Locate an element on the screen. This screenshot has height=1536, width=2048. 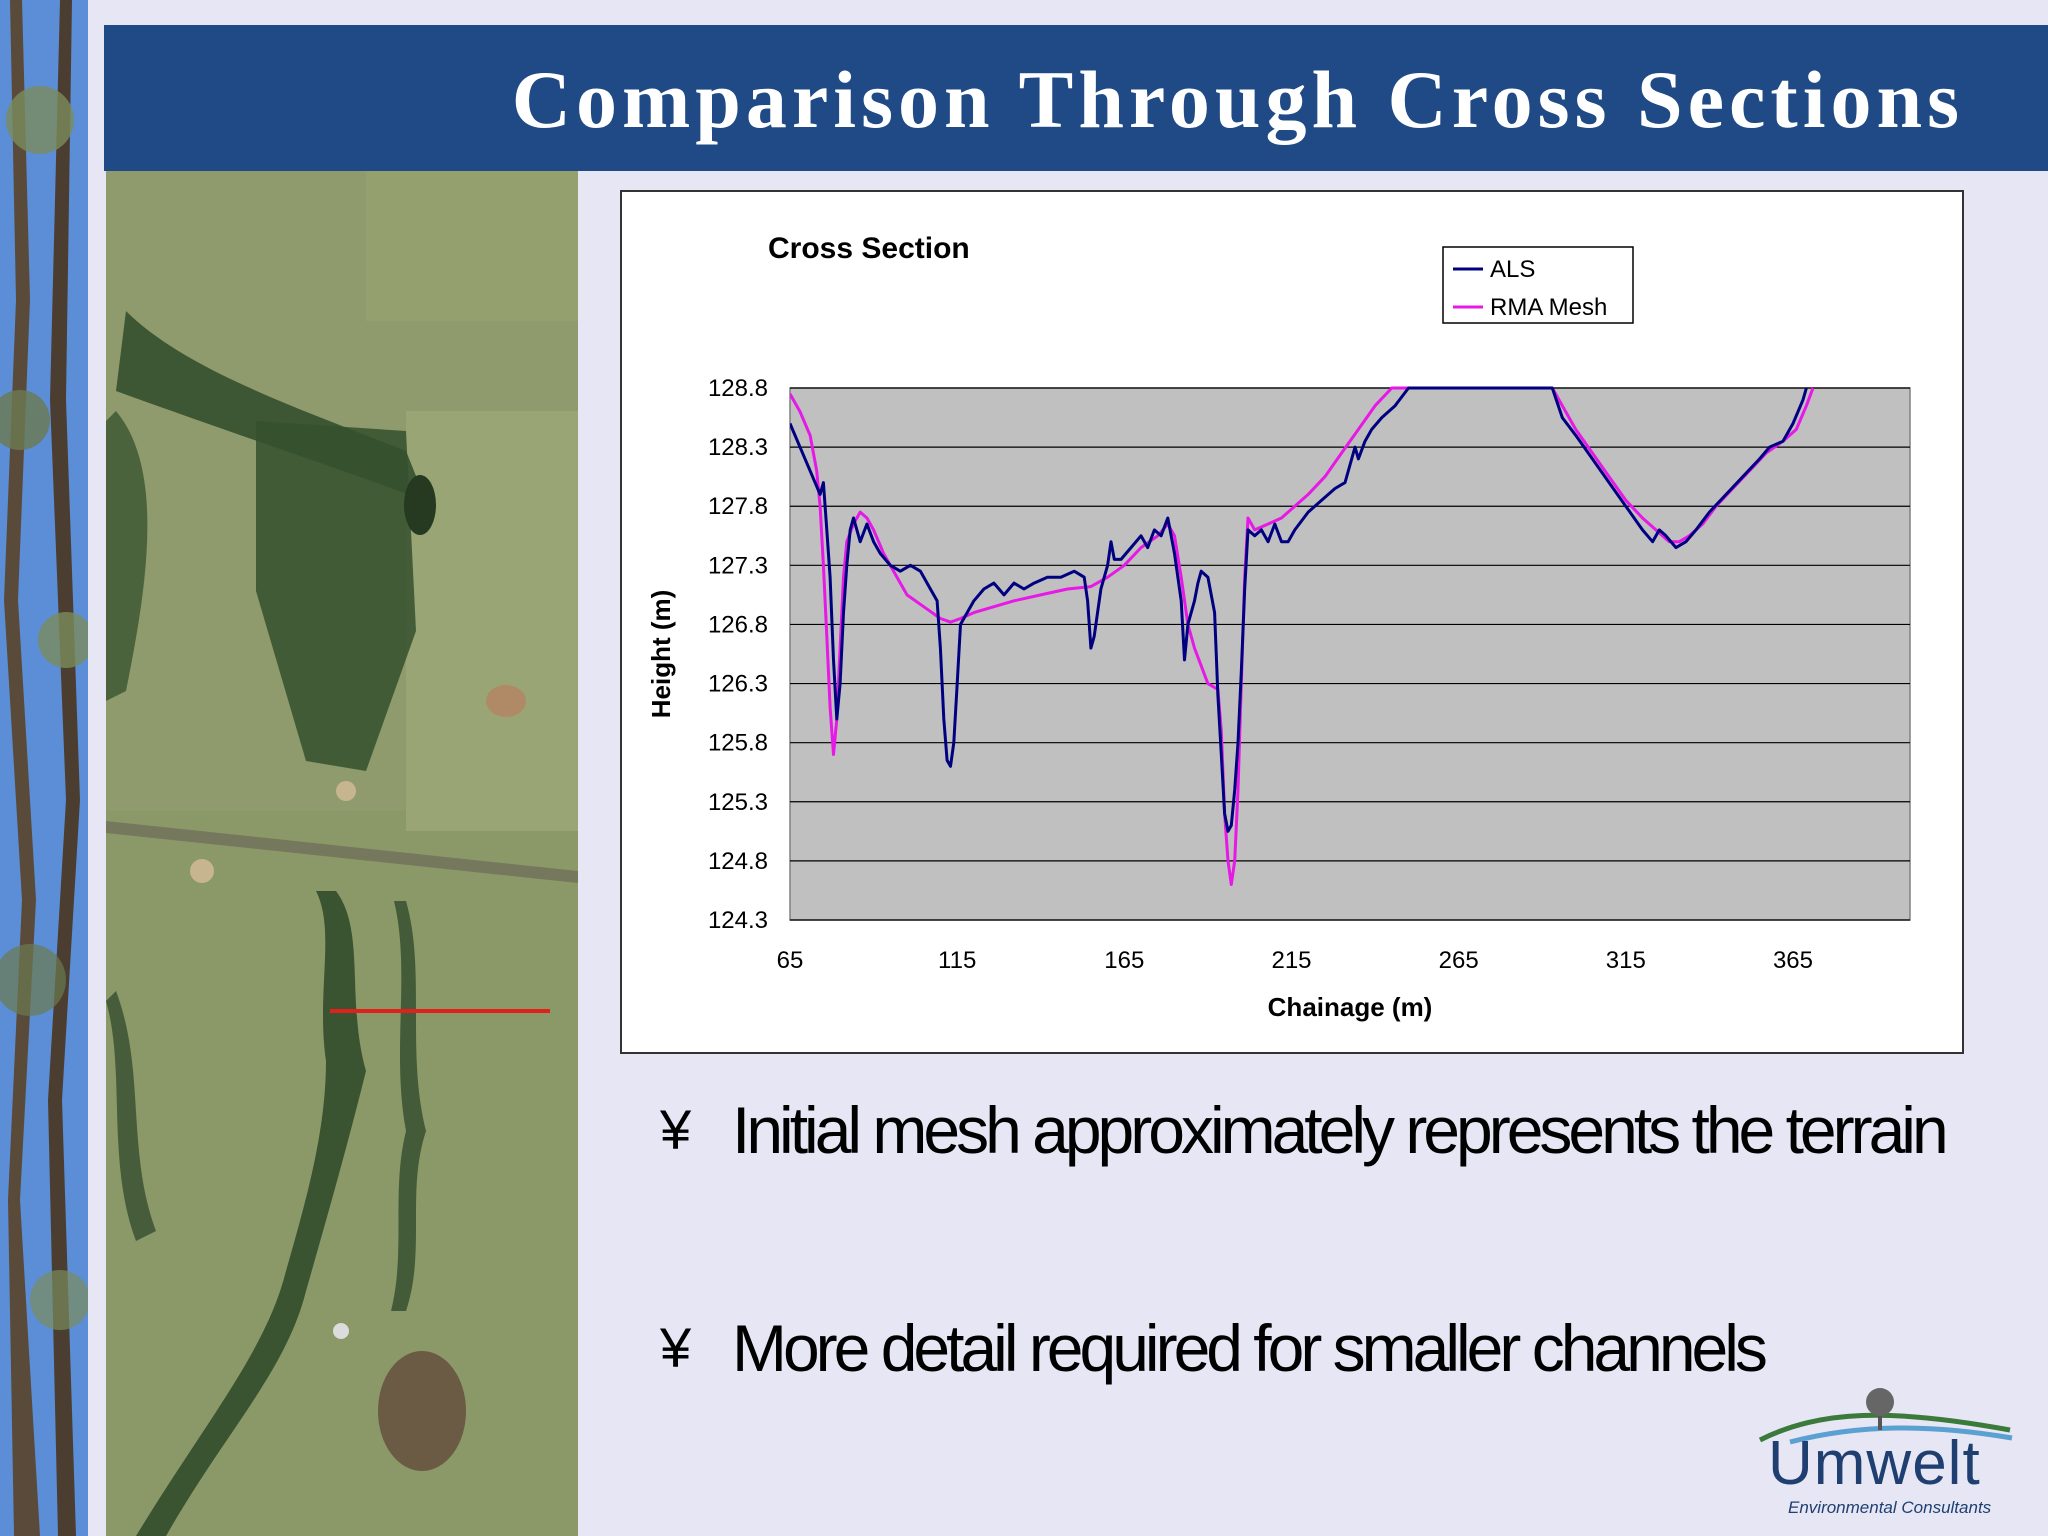
y-tick-label: 124.3 is located at coordinates (738, 920).